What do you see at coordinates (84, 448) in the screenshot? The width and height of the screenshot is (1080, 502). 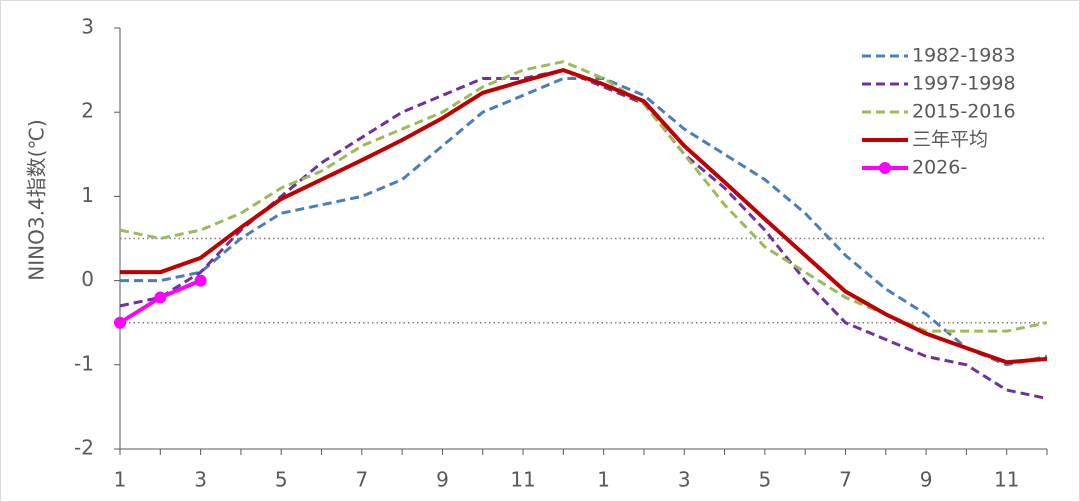 I see `y-tick-label: -2` at bounding box center [84, 448].